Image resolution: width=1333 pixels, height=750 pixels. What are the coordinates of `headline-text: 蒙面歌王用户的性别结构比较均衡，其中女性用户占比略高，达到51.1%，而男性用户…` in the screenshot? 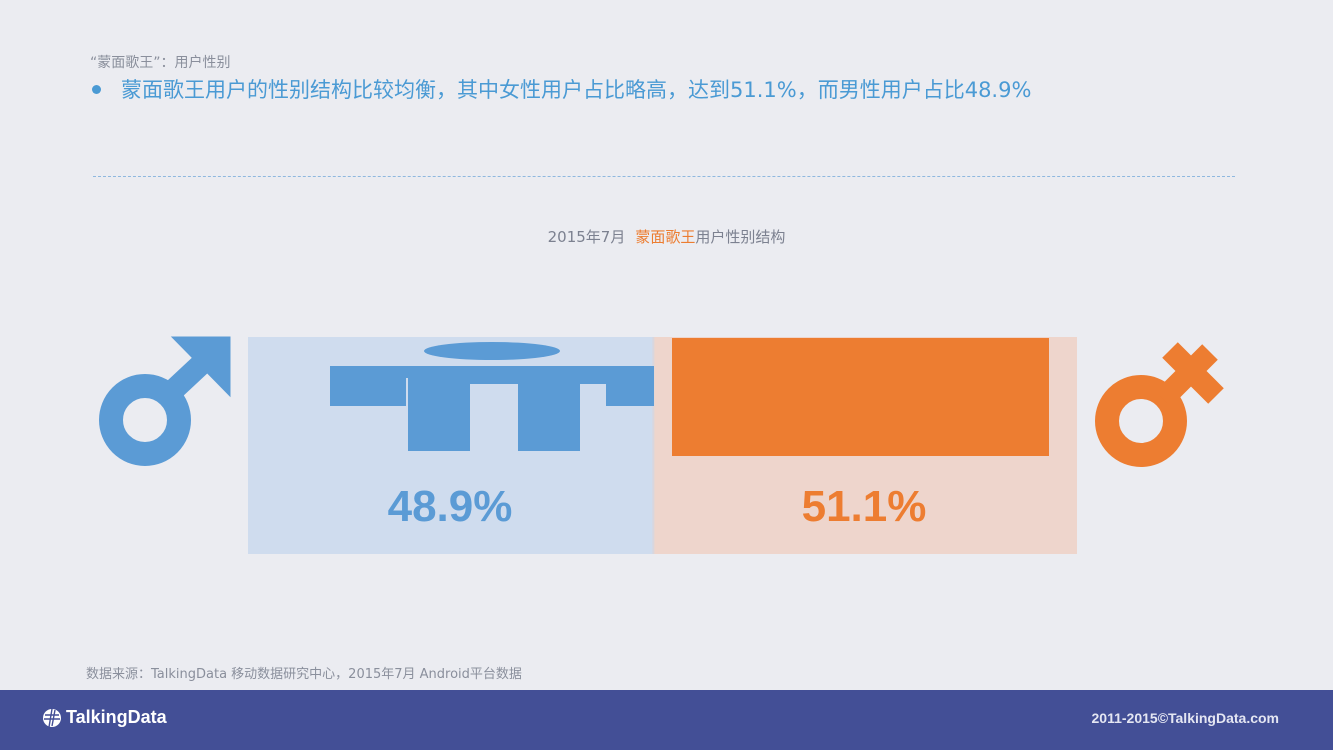 It's located at (576, 90).